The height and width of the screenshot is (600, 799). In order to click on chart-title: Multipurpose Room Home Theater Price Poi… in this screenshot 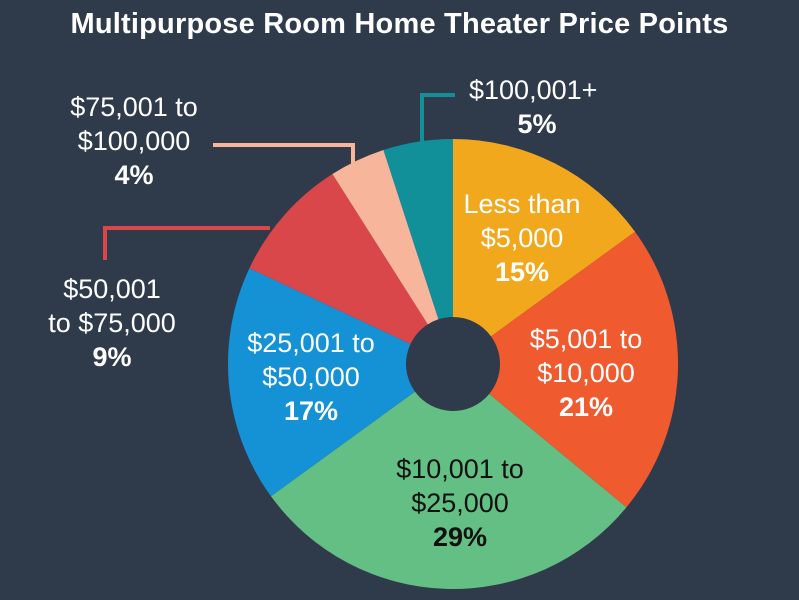, I will do `click(399, 24)`.